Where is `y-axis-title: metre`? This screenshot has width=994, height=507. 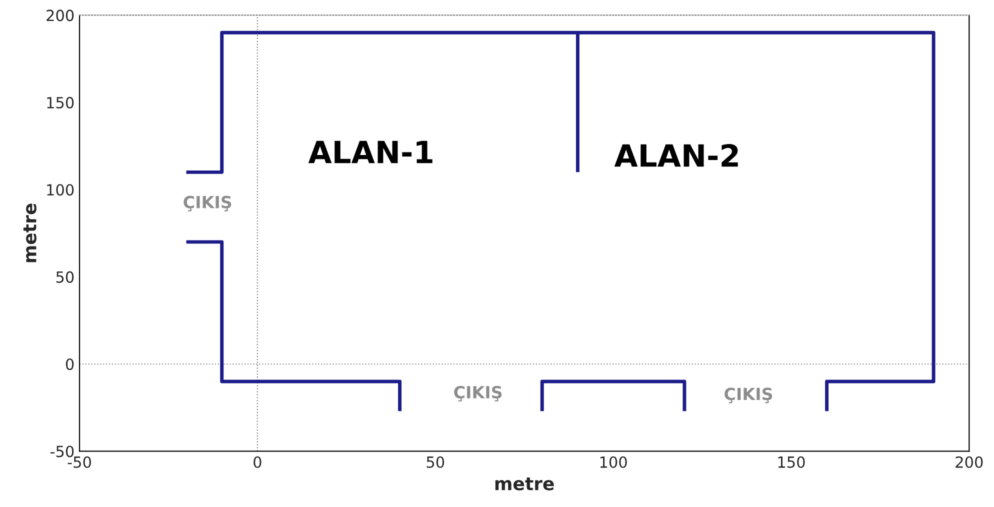
y-axis-title: metre is located at coordinates (30, 233).